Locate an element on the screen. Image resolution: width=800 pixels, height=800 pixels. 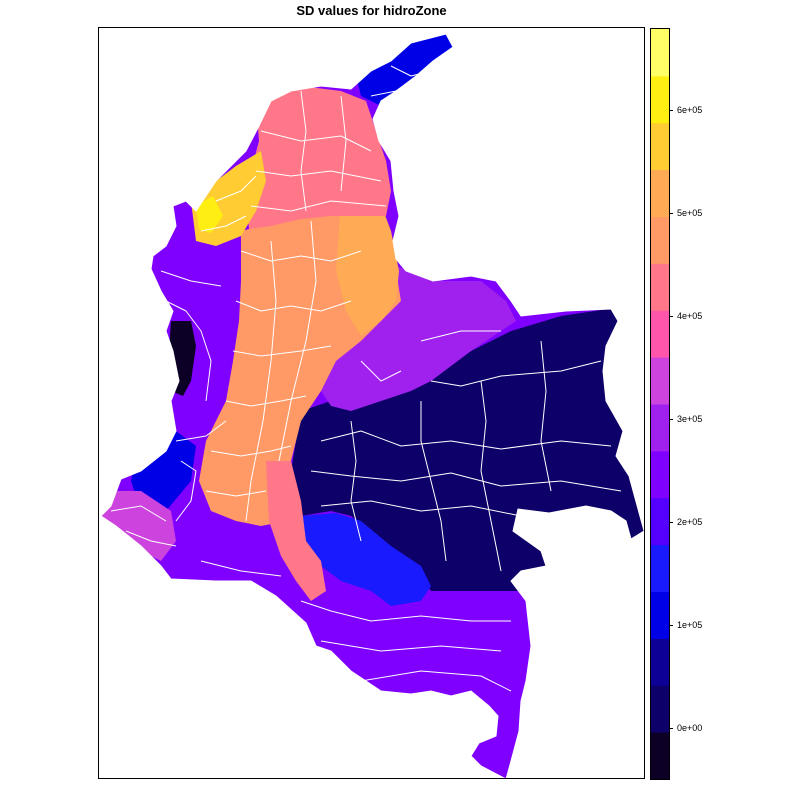
region-southwest-border is located at coordinates (138, 526).